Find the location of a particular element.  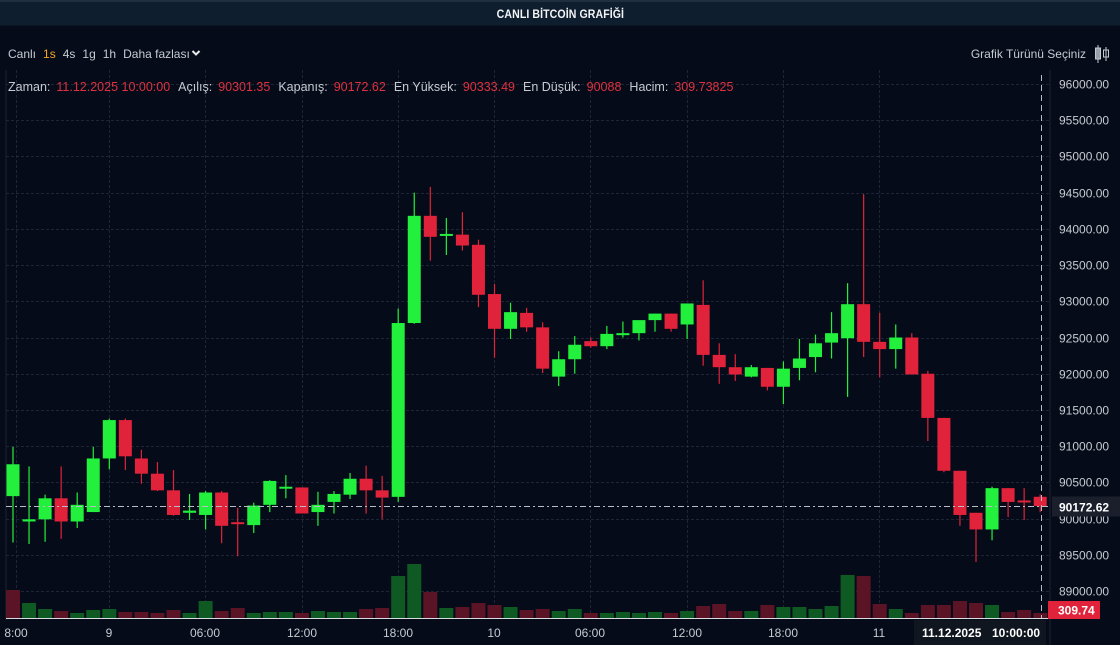

volume-key: Hacim: is located at coordinates (649, 87).